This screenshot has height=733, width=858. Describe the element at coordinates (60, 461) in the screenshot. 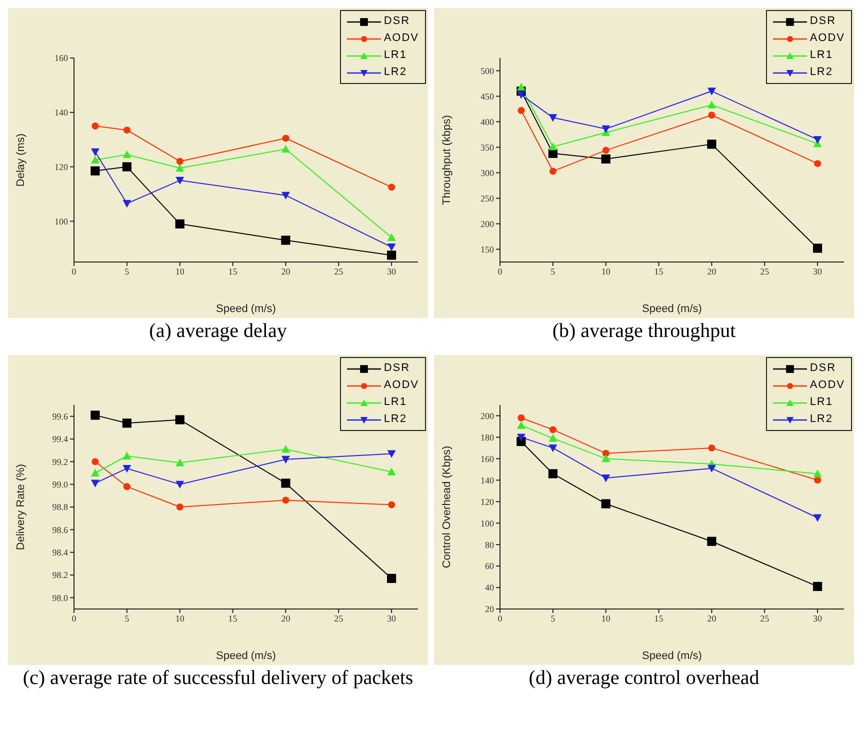

I see `y-tick-label: 99.2` at that location.